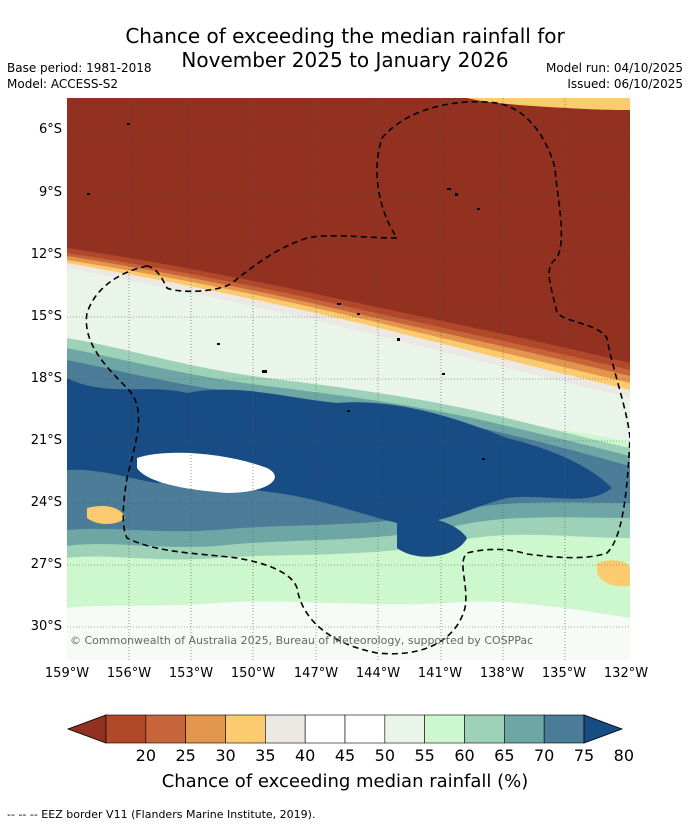 The image size is (690, 827). I want to click on colorbar-tick-label: 65, so click(504, 755).